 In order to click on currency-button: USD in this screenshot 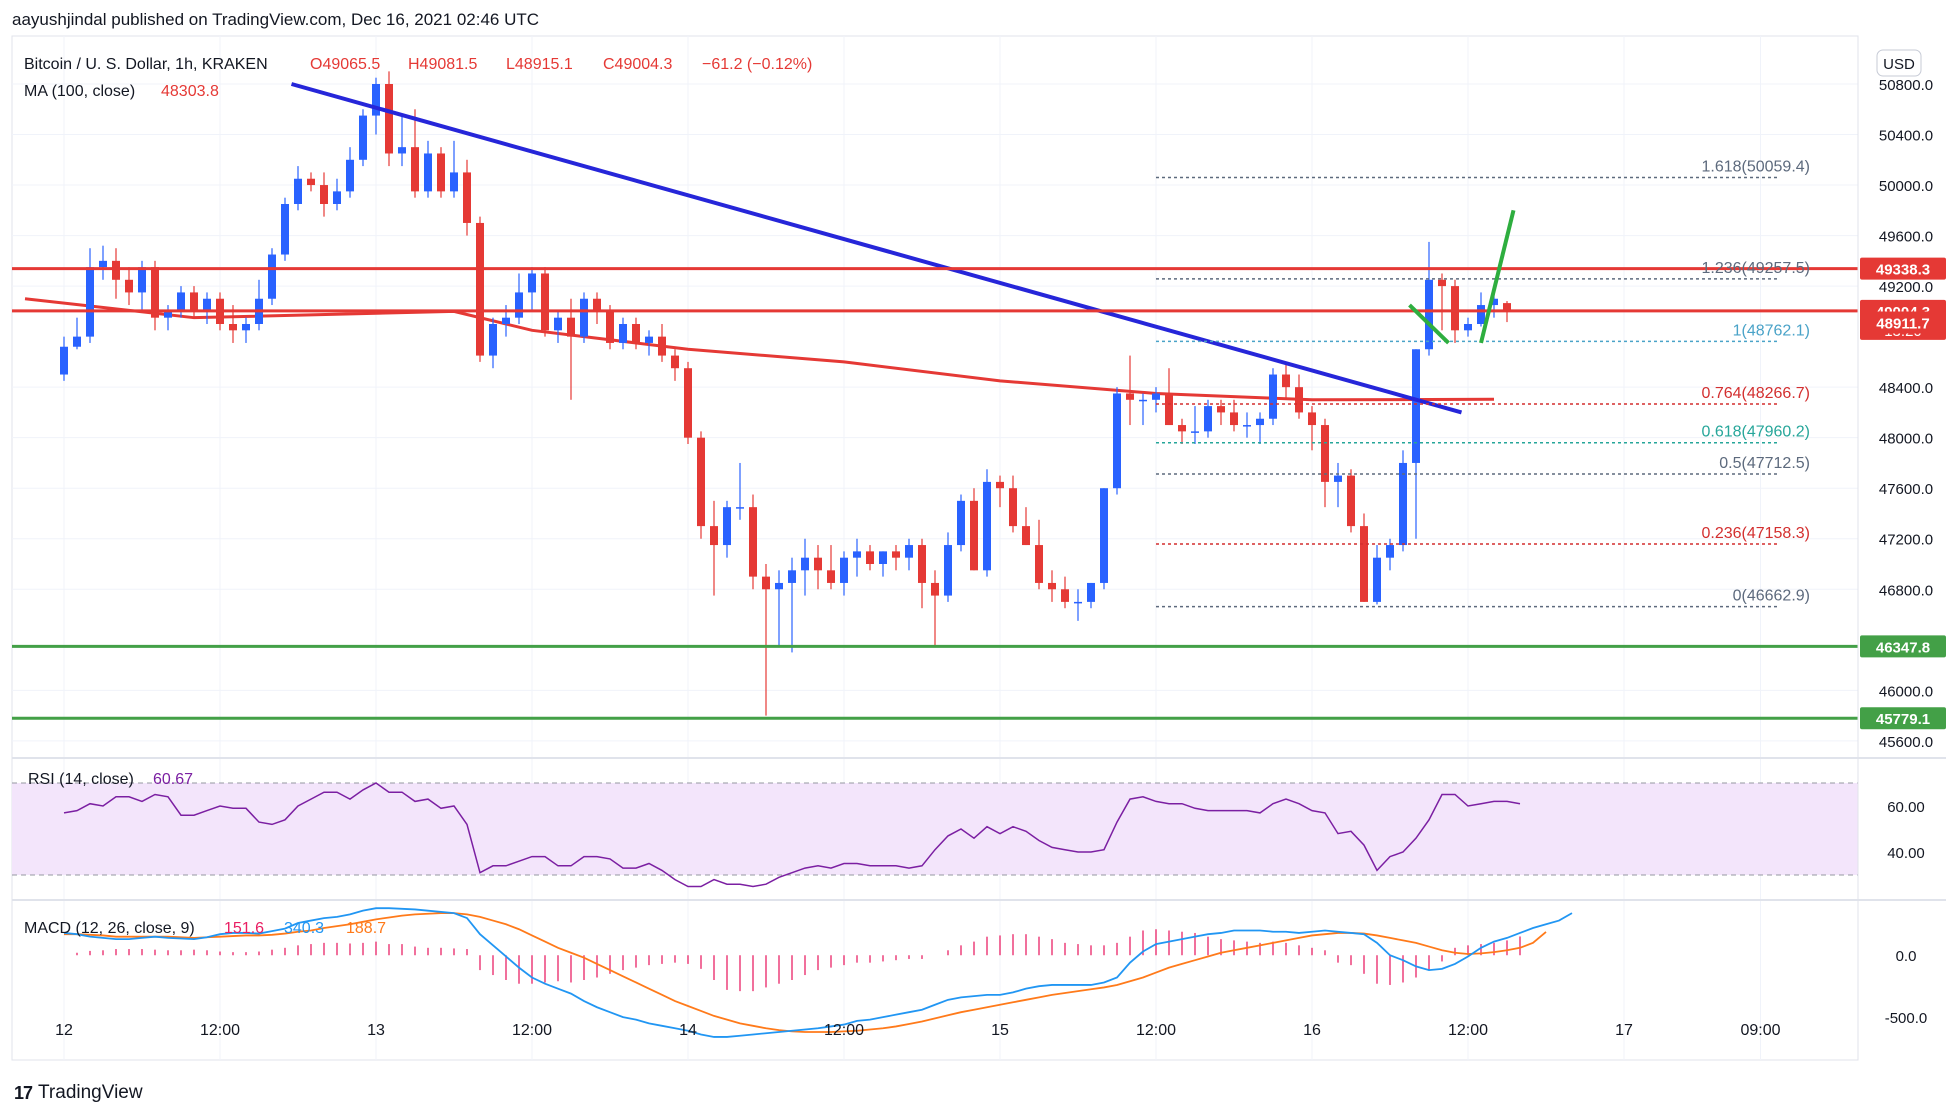, I will do `click(1899, 63)`.